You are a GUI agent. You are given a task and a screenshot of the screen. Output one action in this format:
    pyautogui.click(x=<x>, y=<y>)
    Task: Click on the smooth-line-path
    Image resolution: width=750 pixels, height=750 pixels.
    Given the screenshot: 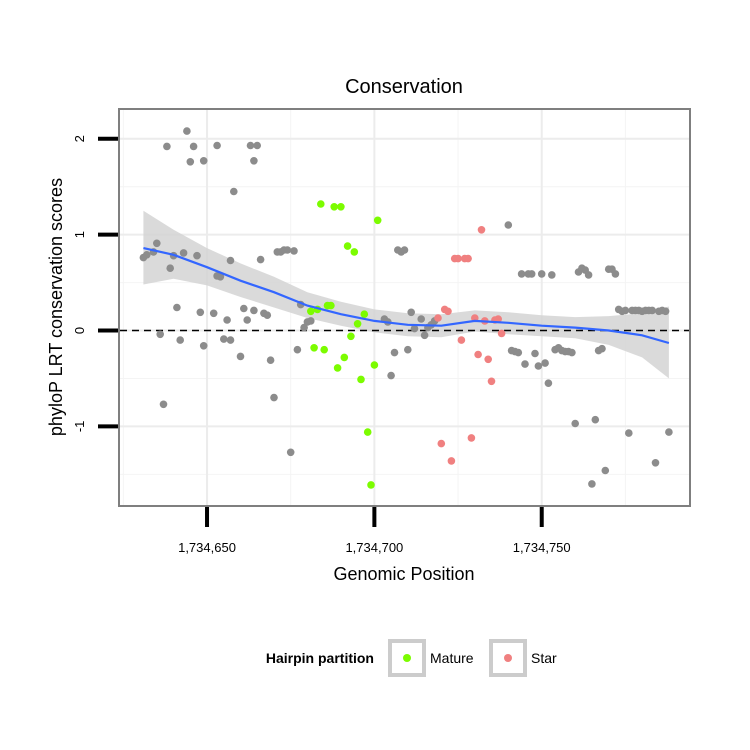 What is the action you would take?
    pyautogui.click(x=406, y=296)
    